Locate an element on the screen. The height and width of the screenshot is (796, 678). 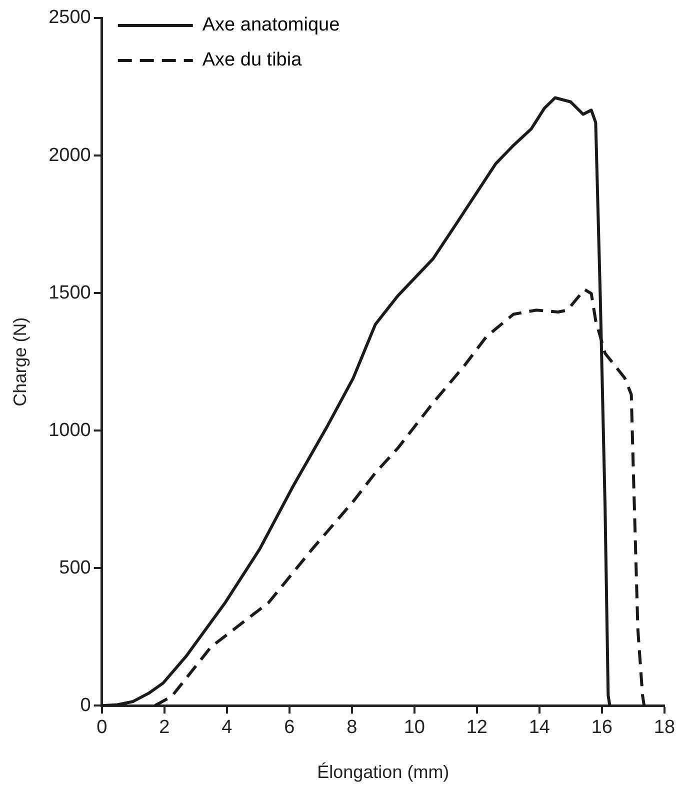
y-tick-label: 0 is located at coordinates (85, 705).